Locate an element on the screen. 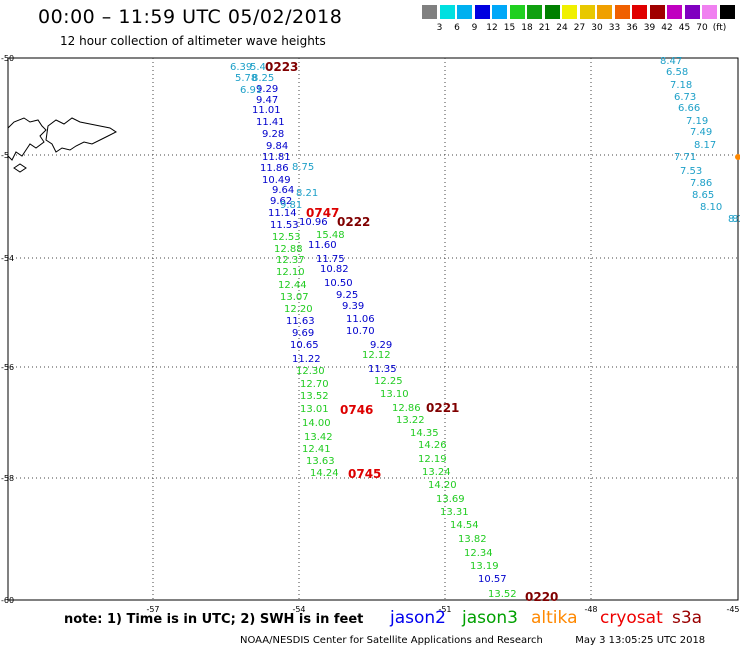  wave-height-value: 10.96 is located at coordinates (313, 222).